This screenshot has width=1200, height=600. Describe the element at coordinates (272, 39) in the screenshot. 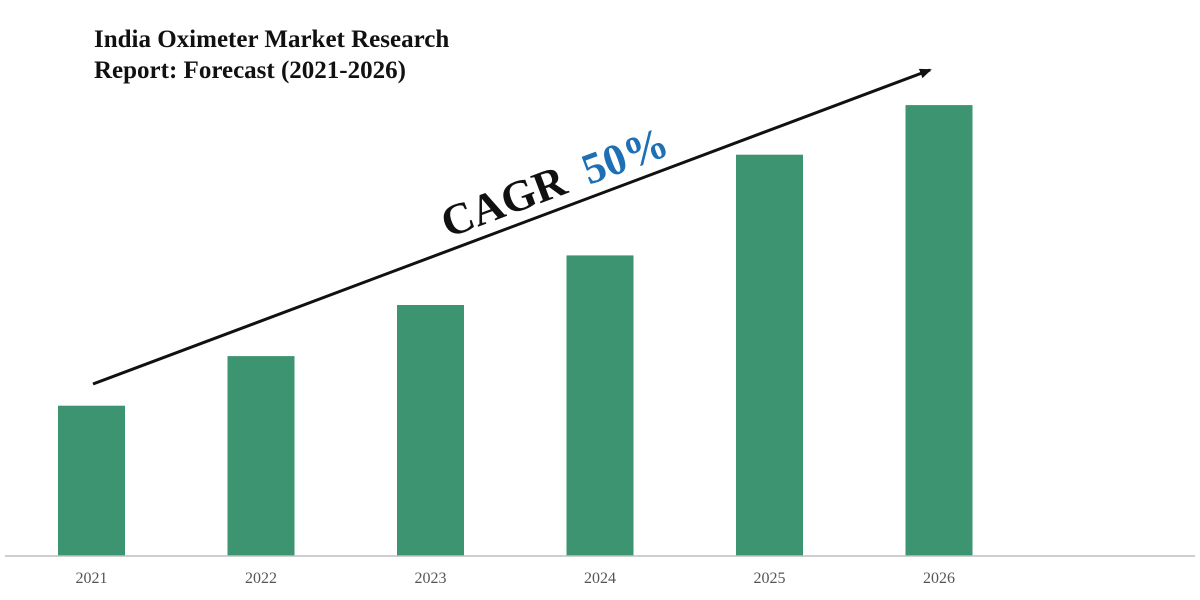

I see `chart-title-line-1: India Oximeter Market Research` at that location.